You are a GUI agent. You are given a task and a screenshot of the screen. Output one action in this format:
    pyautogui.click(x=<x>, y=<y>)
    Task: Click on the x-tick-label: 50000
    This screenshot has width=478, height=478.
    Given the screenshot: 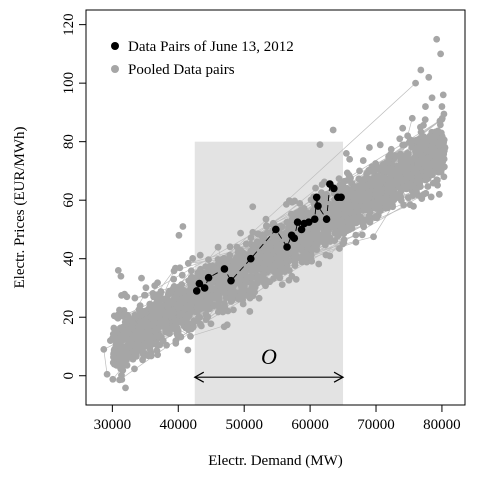 What is the action you would take?
    pyautogui.click(x=244, y=425)
    